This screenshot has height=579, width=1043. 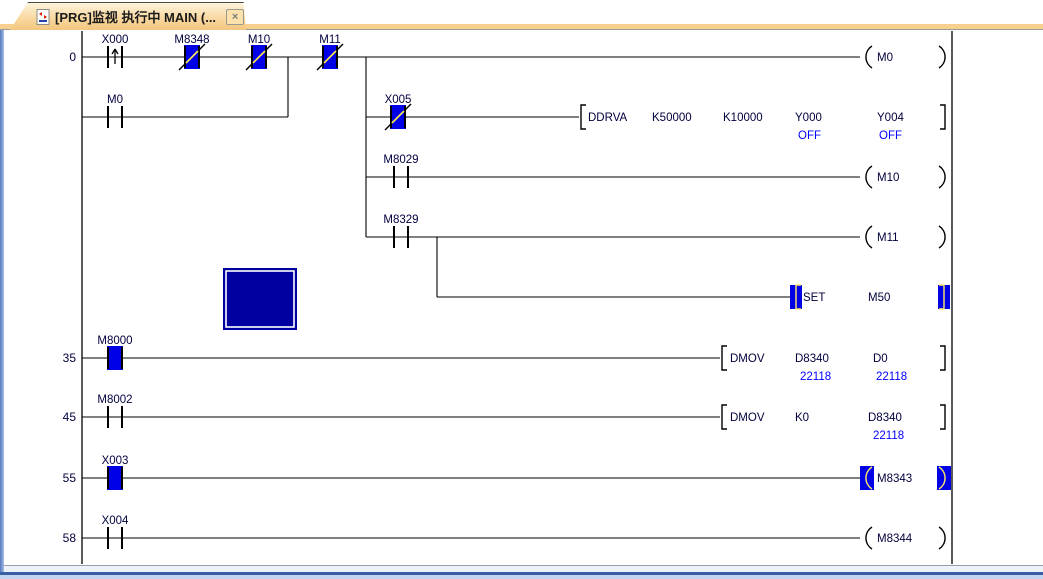 I want to click on svg-text: M8344, so click(x=895, y=539).